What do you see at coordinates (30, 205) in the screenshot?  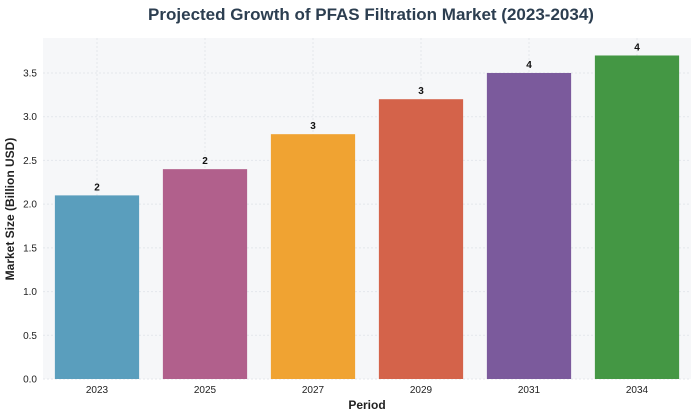 I see `y-tick-label: 2.0` at bounding box center [30, 205].